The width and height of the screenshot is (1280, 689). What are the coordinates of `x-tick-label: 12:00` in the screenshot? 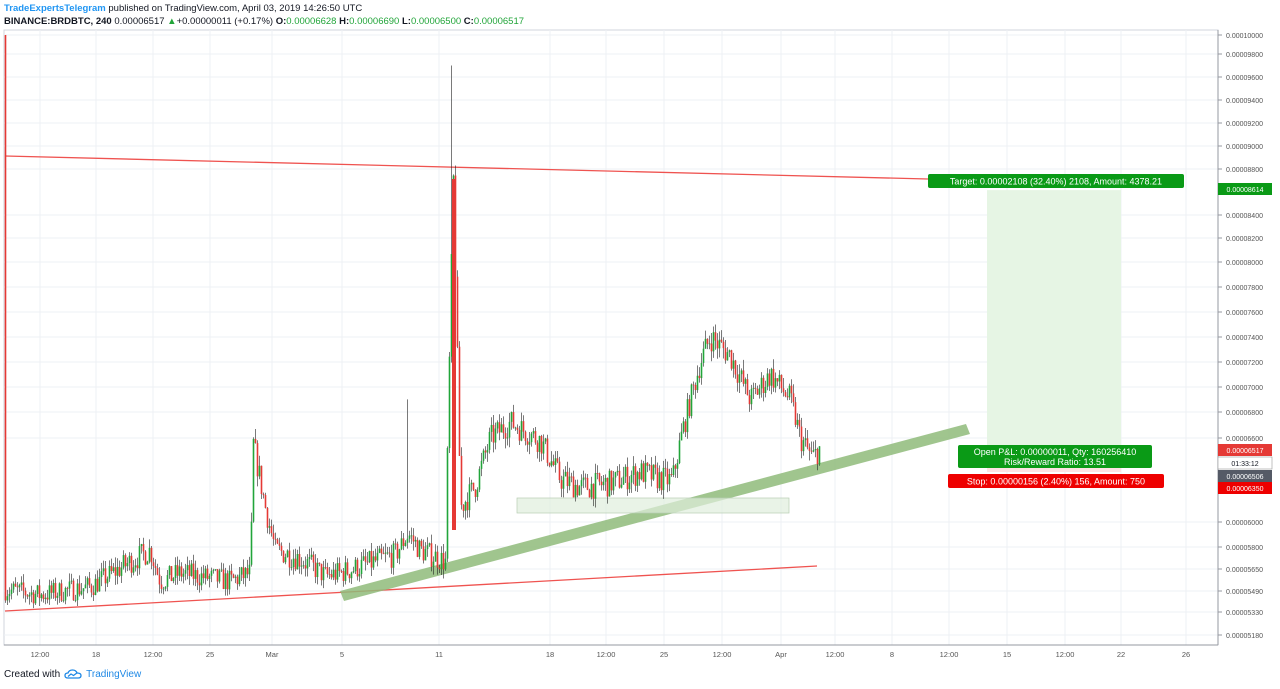 It's located at (606, 654).